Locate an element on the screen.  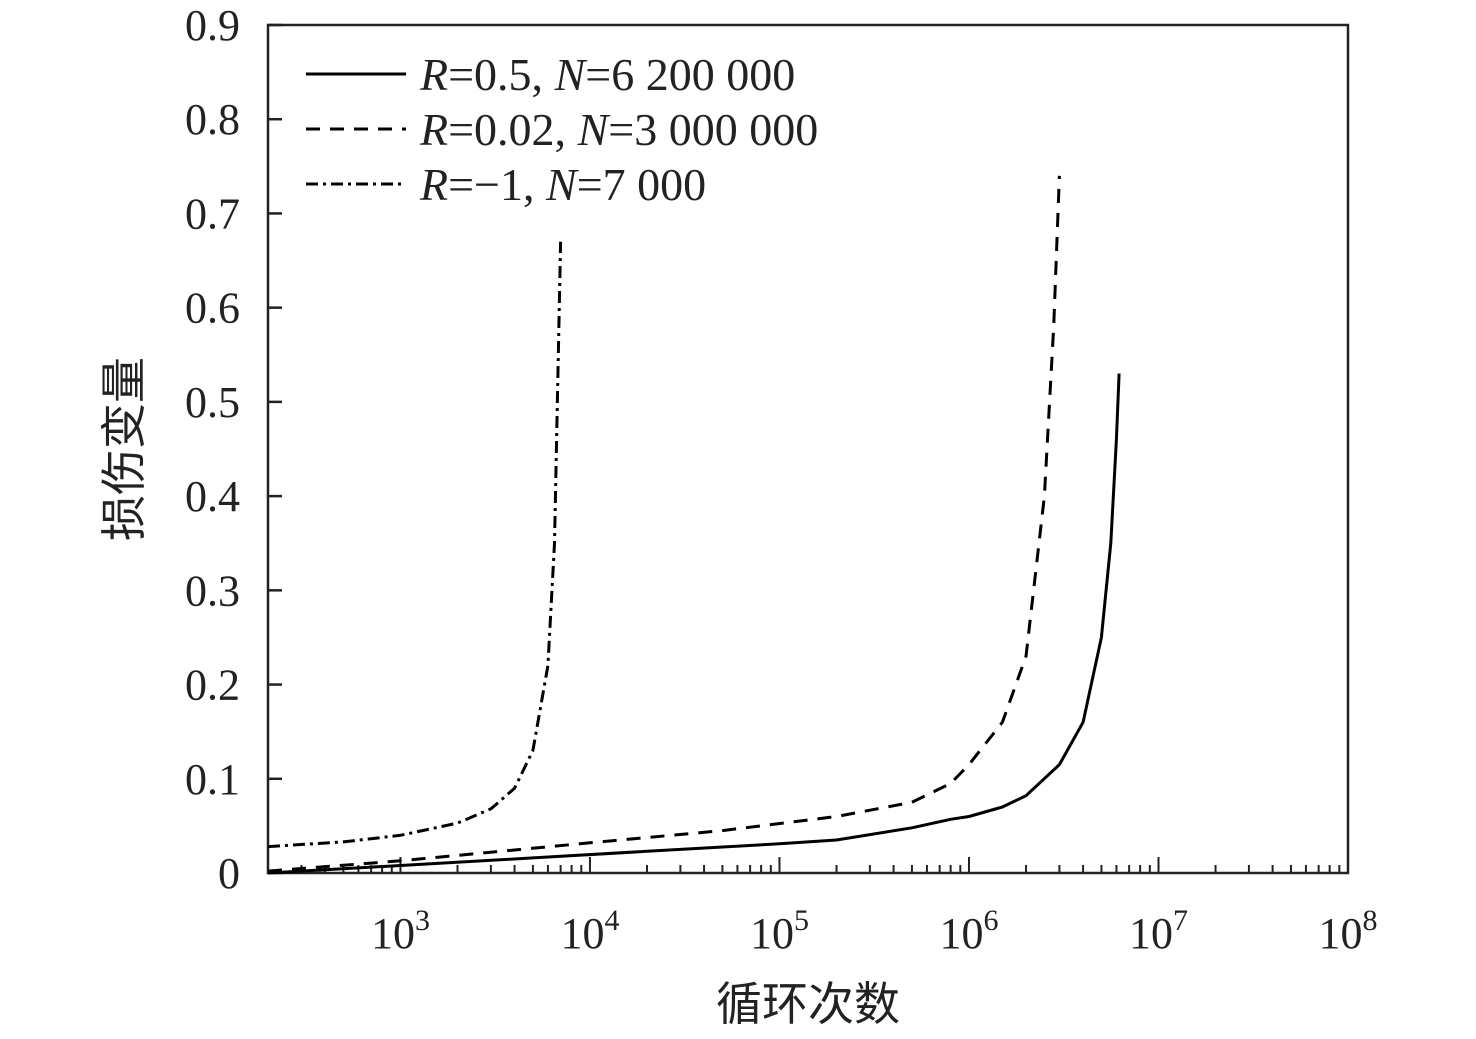
x-axis: 10³ 10⁴ 10⁵ 10⁶ 10⁷ 10⁸ is located at coordinates (822, 907).